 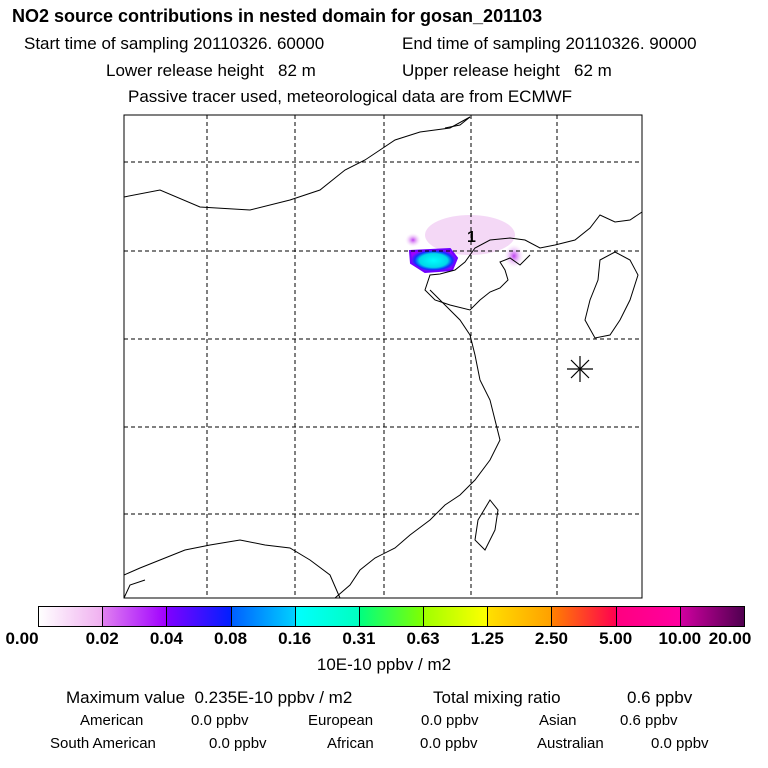 I want to click on colorbar-tick-label: 0.00, so click(x=22, y=638).